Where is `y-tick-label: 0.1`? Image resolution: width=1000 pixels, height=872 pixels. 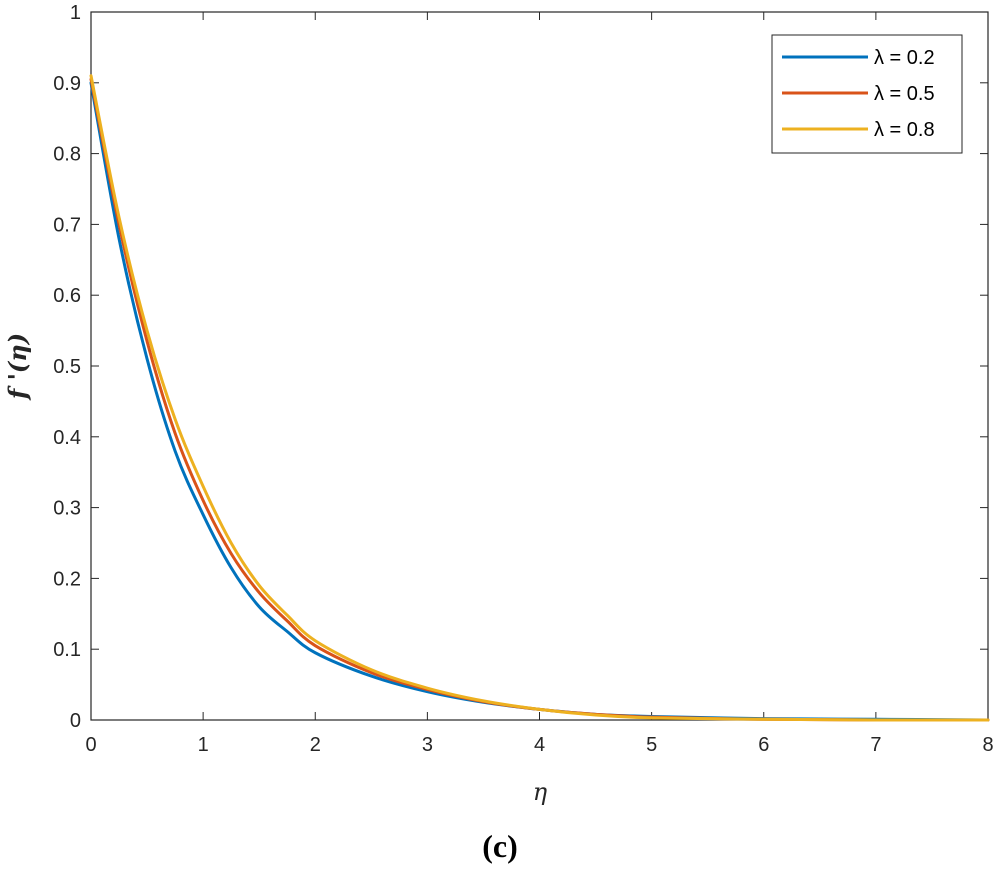
y-tick-label: 0.1 is located at coordinates (67, 650).